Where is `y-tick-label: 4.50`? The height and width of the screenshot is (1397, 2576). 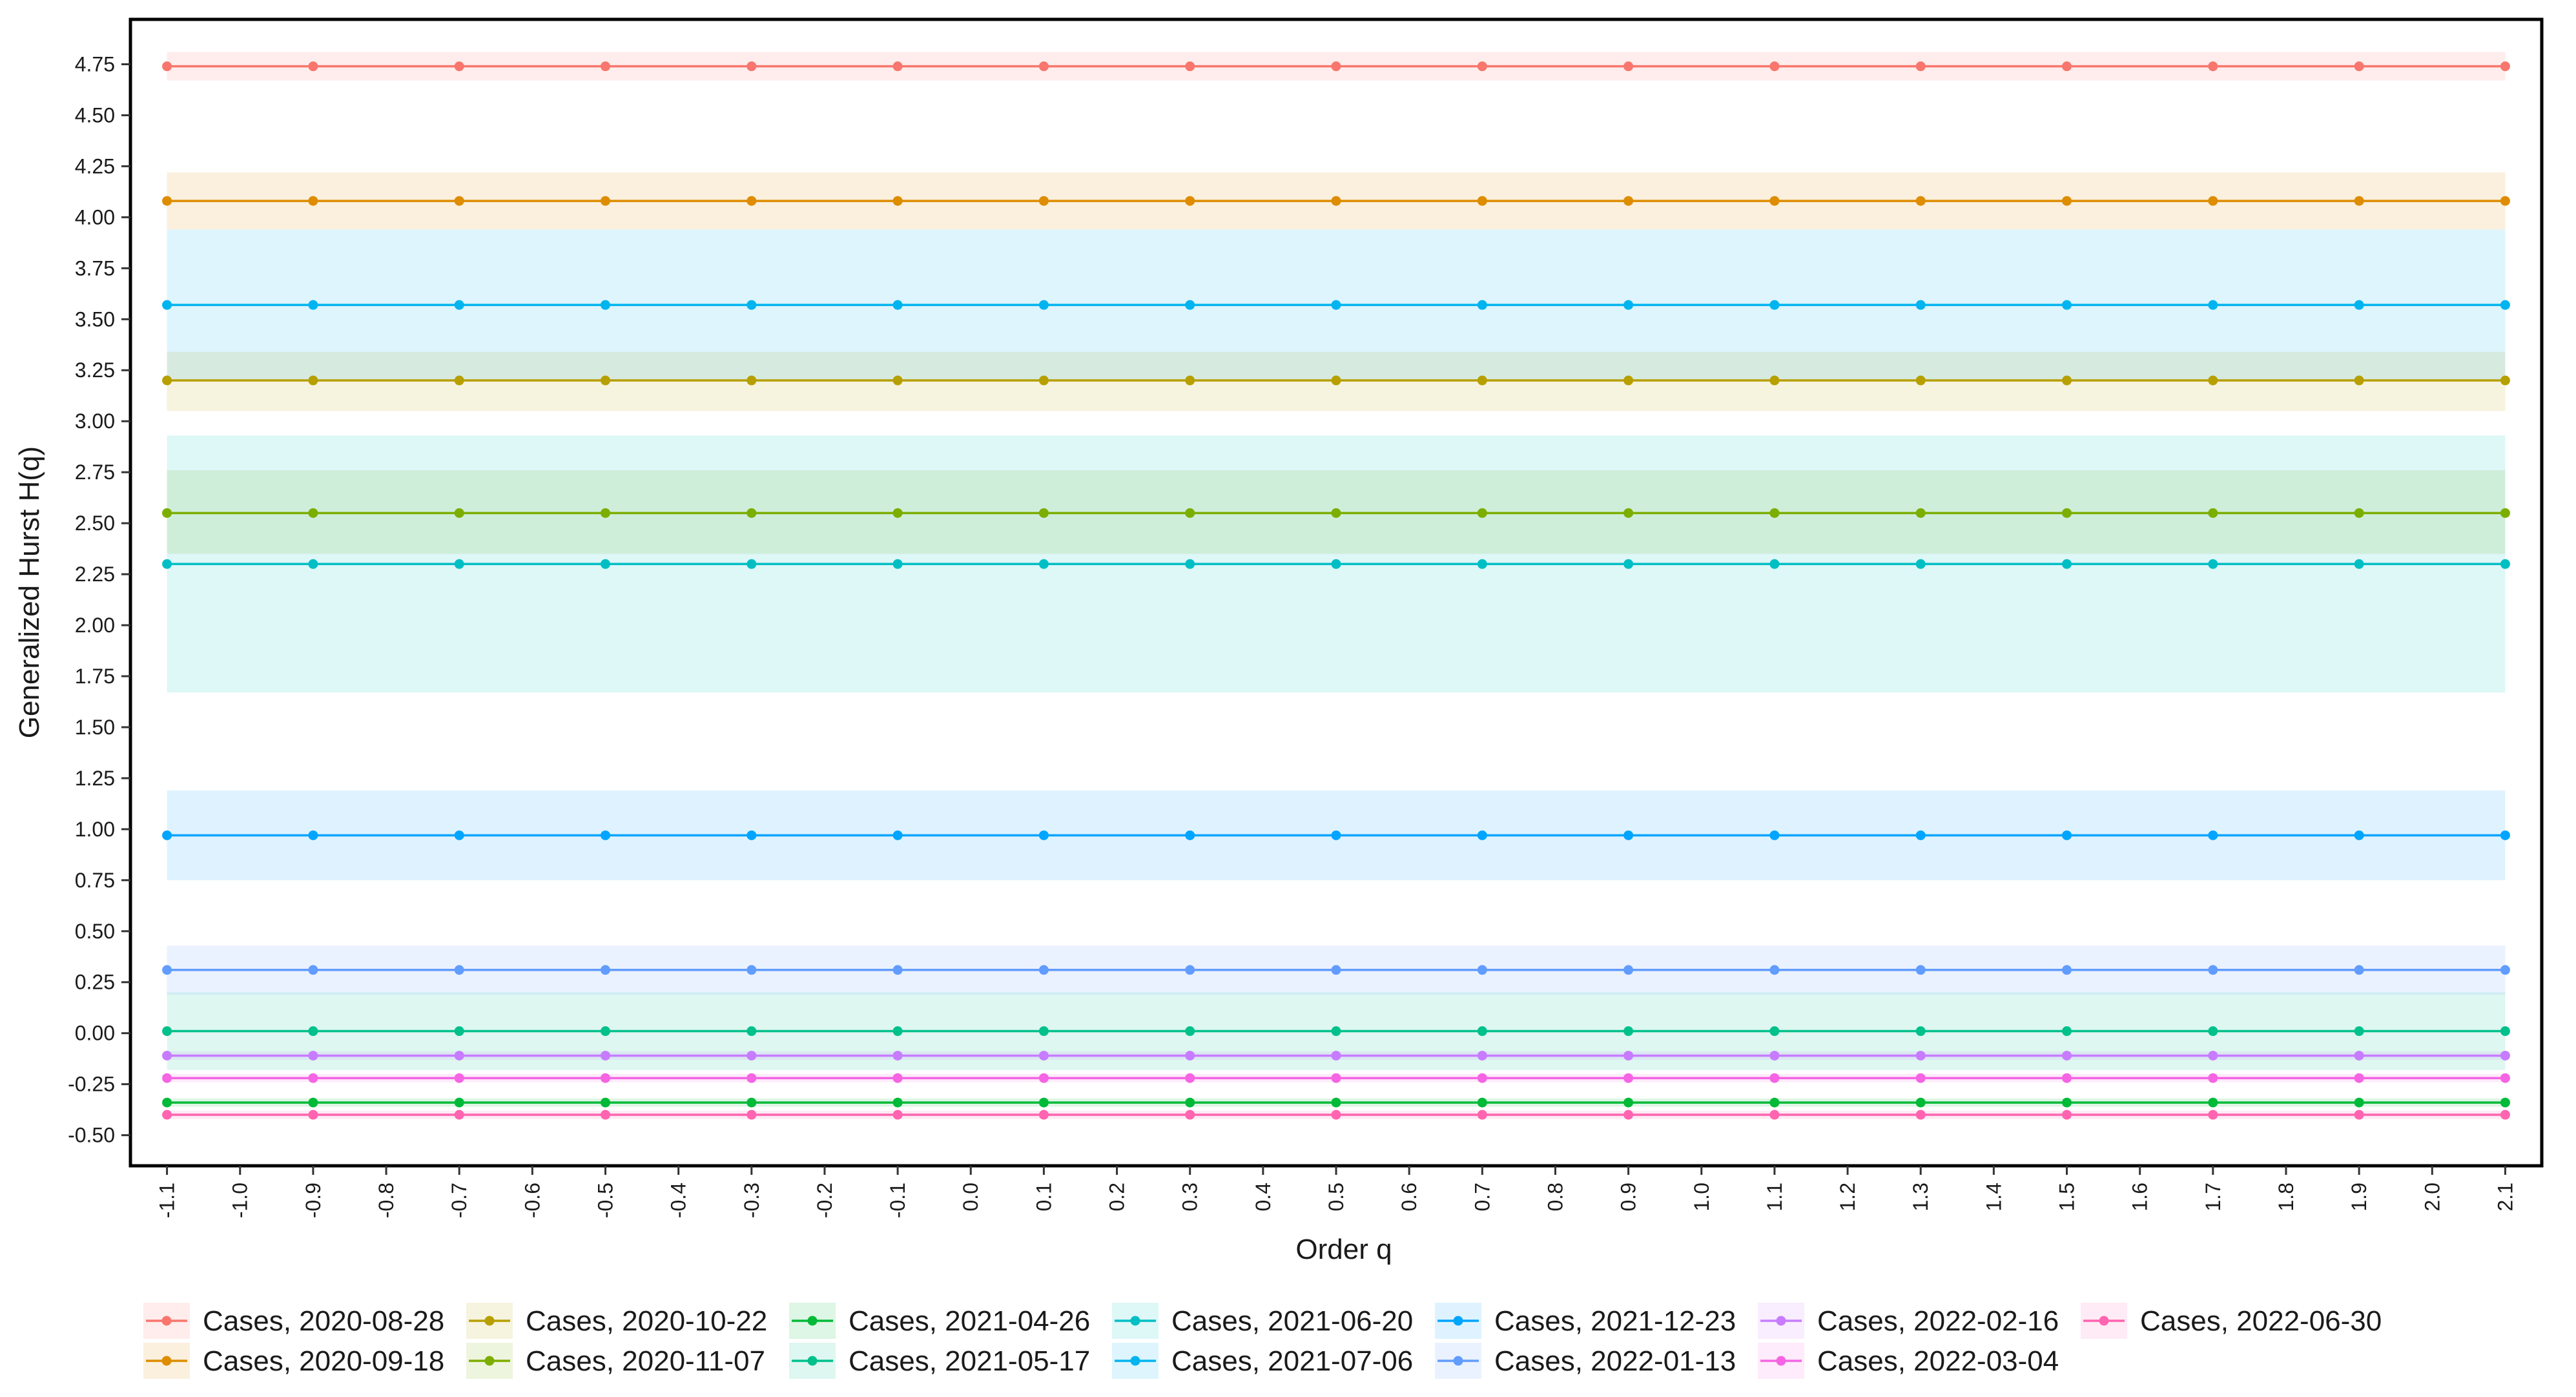
y-tick-label: 4.50 is located at coordinates (95, 115).